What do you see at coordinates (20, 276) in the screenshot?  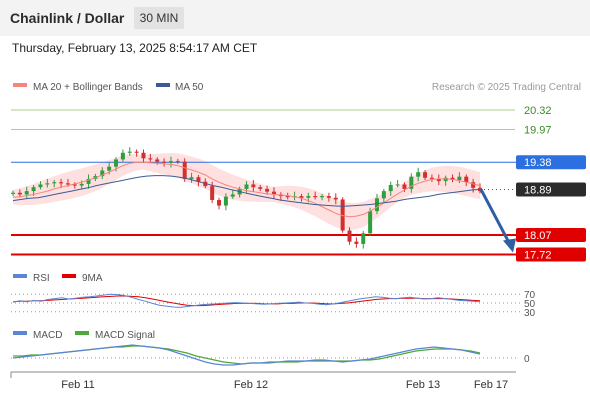 I see `rsi-legend-swatch` at bounding box center [20, 276].